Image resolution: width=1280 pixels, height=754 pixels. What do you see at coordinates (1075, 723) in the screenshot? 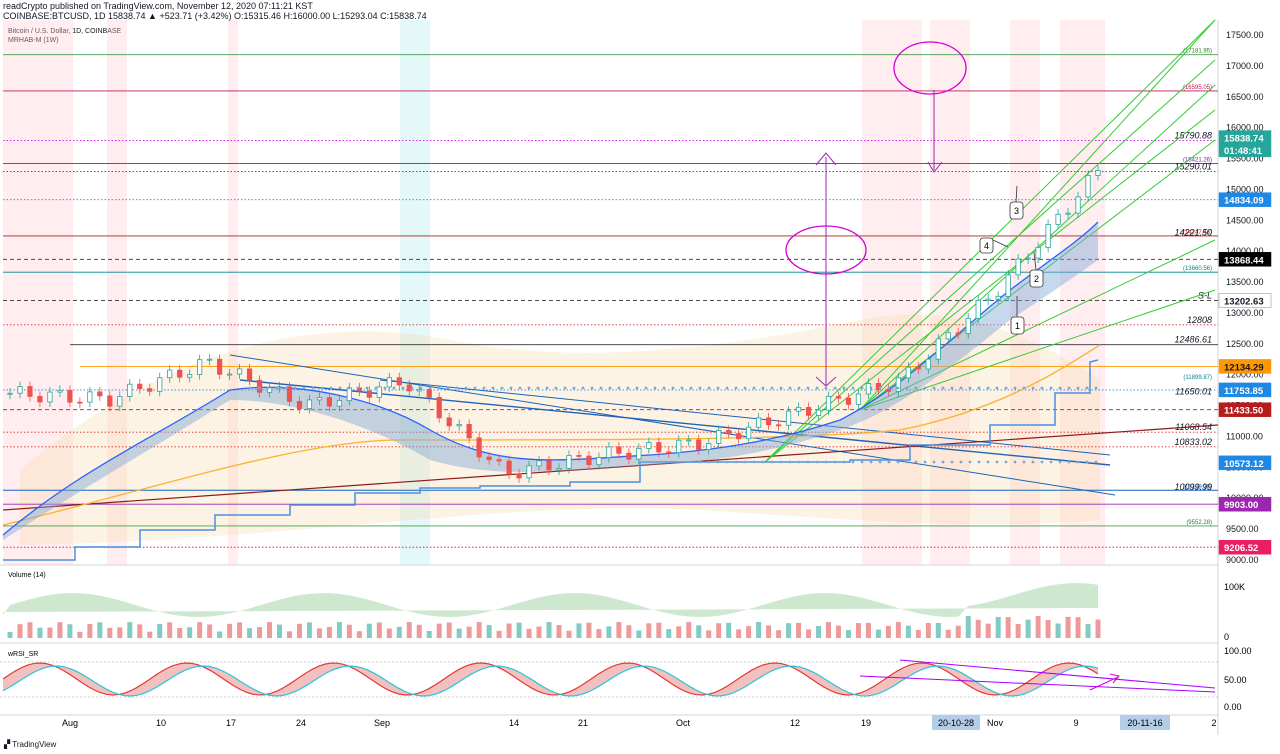
I see `time-axis-label: 9` at bounding box center [1075, 723].